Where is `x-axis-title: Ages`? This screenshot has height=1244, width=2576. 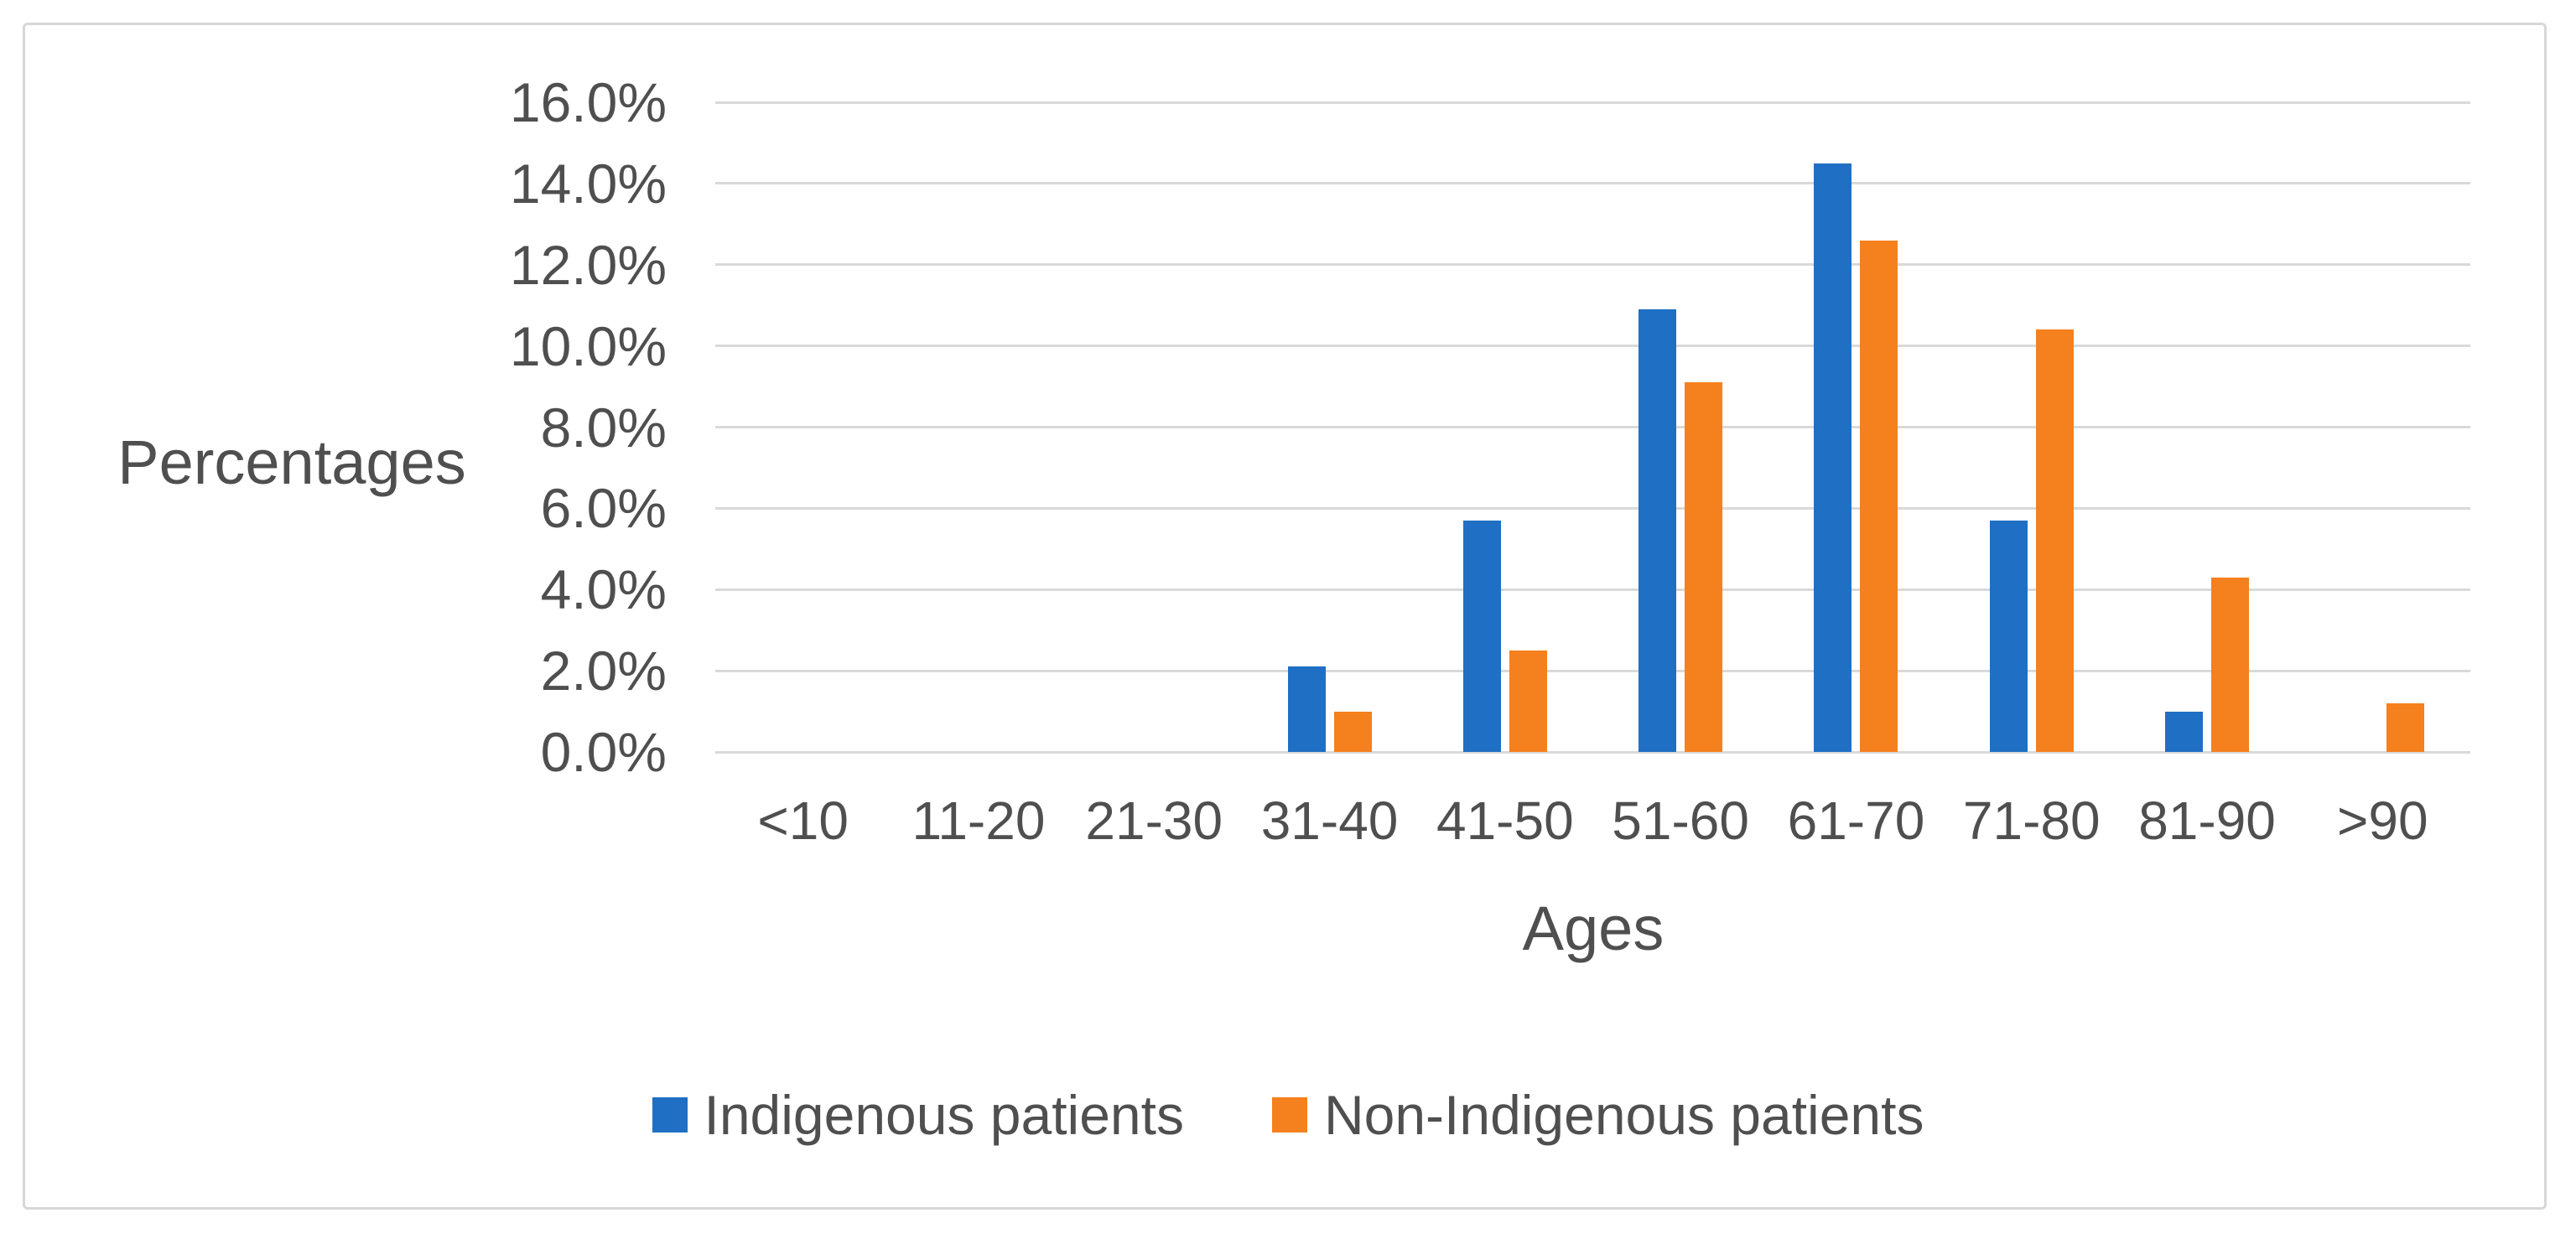
x-axis-title: Ages is located at coordinates (1593, 928).